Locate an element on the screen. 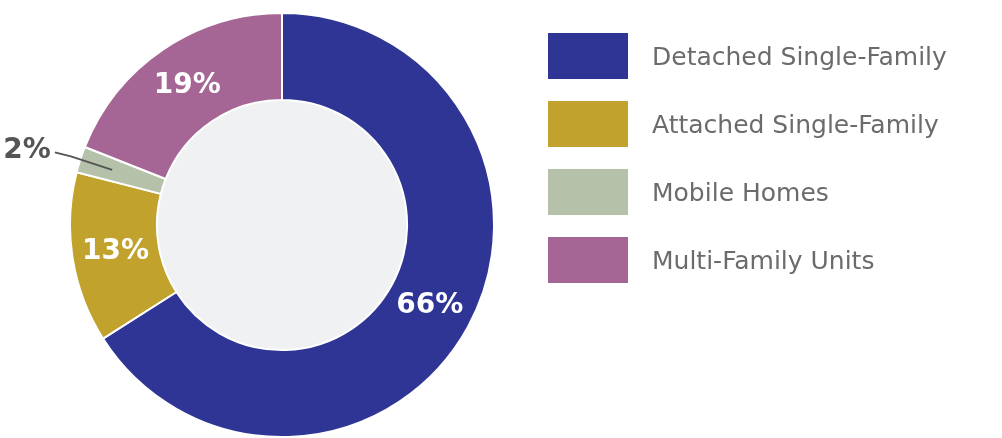 Image resolution: width=1002 pixels, height=438 pixels. data-label: 2% is located at coordinates (27, 148).